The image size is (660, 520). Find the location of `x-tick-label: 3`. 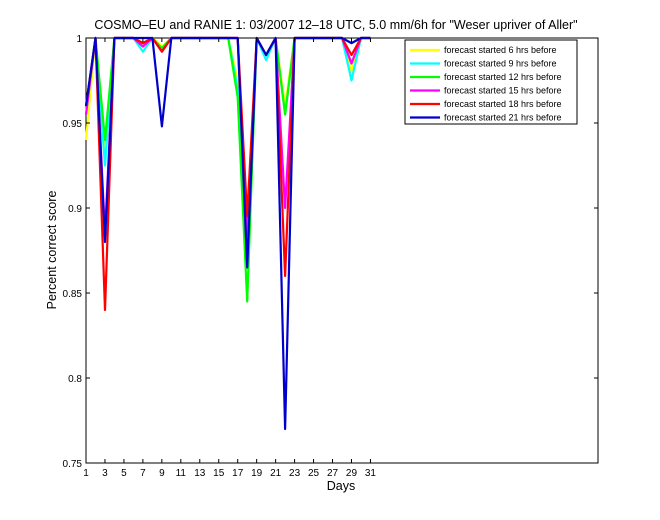

x-tick-label: 3 is located at coordinates (105, 473).